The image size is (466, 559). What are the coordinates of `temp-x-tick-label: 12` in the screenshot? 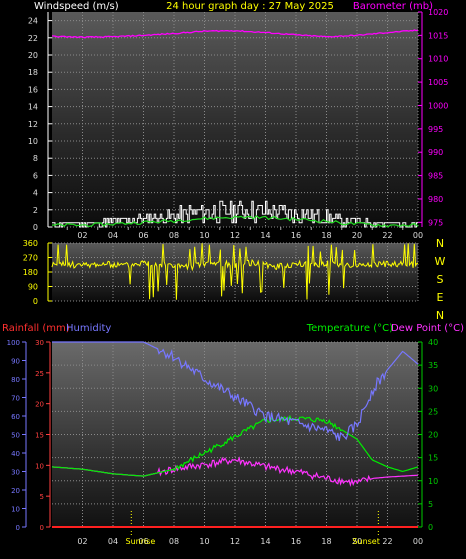 It's located at (235, 541).